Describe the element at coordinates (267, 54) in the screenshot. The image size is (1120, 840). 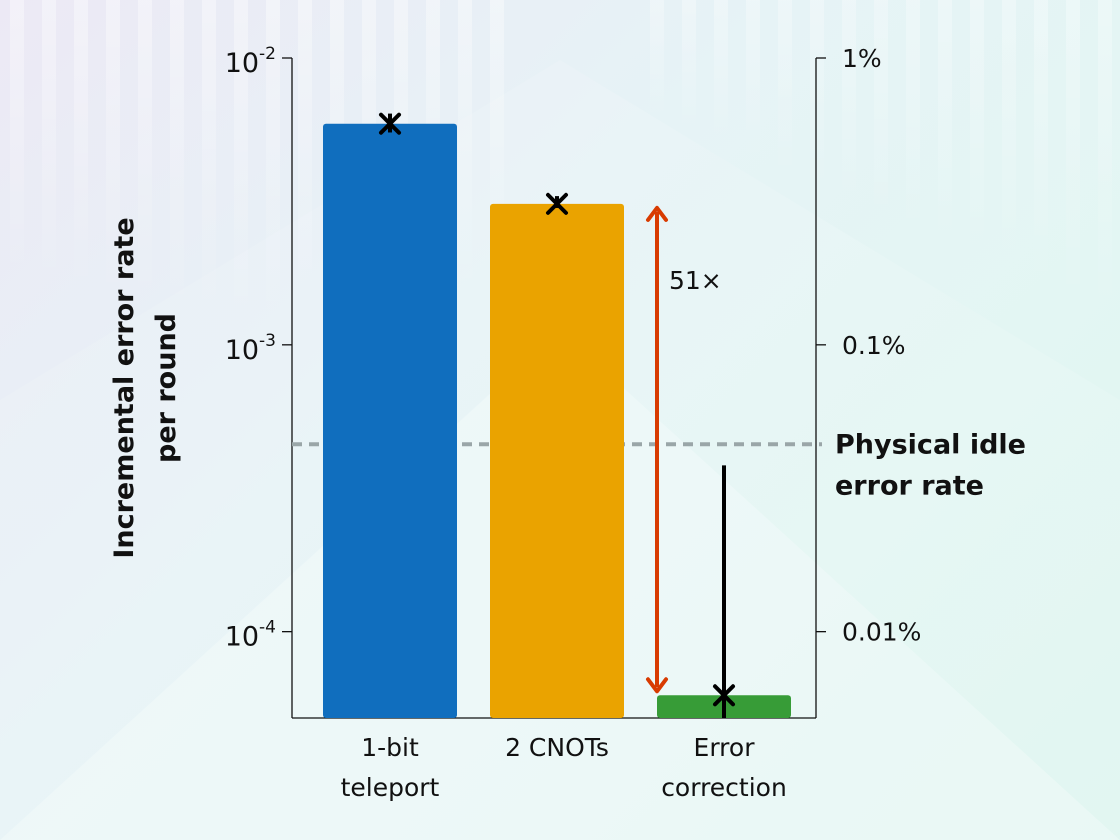
I see `tick-exponent: -2` at that location.